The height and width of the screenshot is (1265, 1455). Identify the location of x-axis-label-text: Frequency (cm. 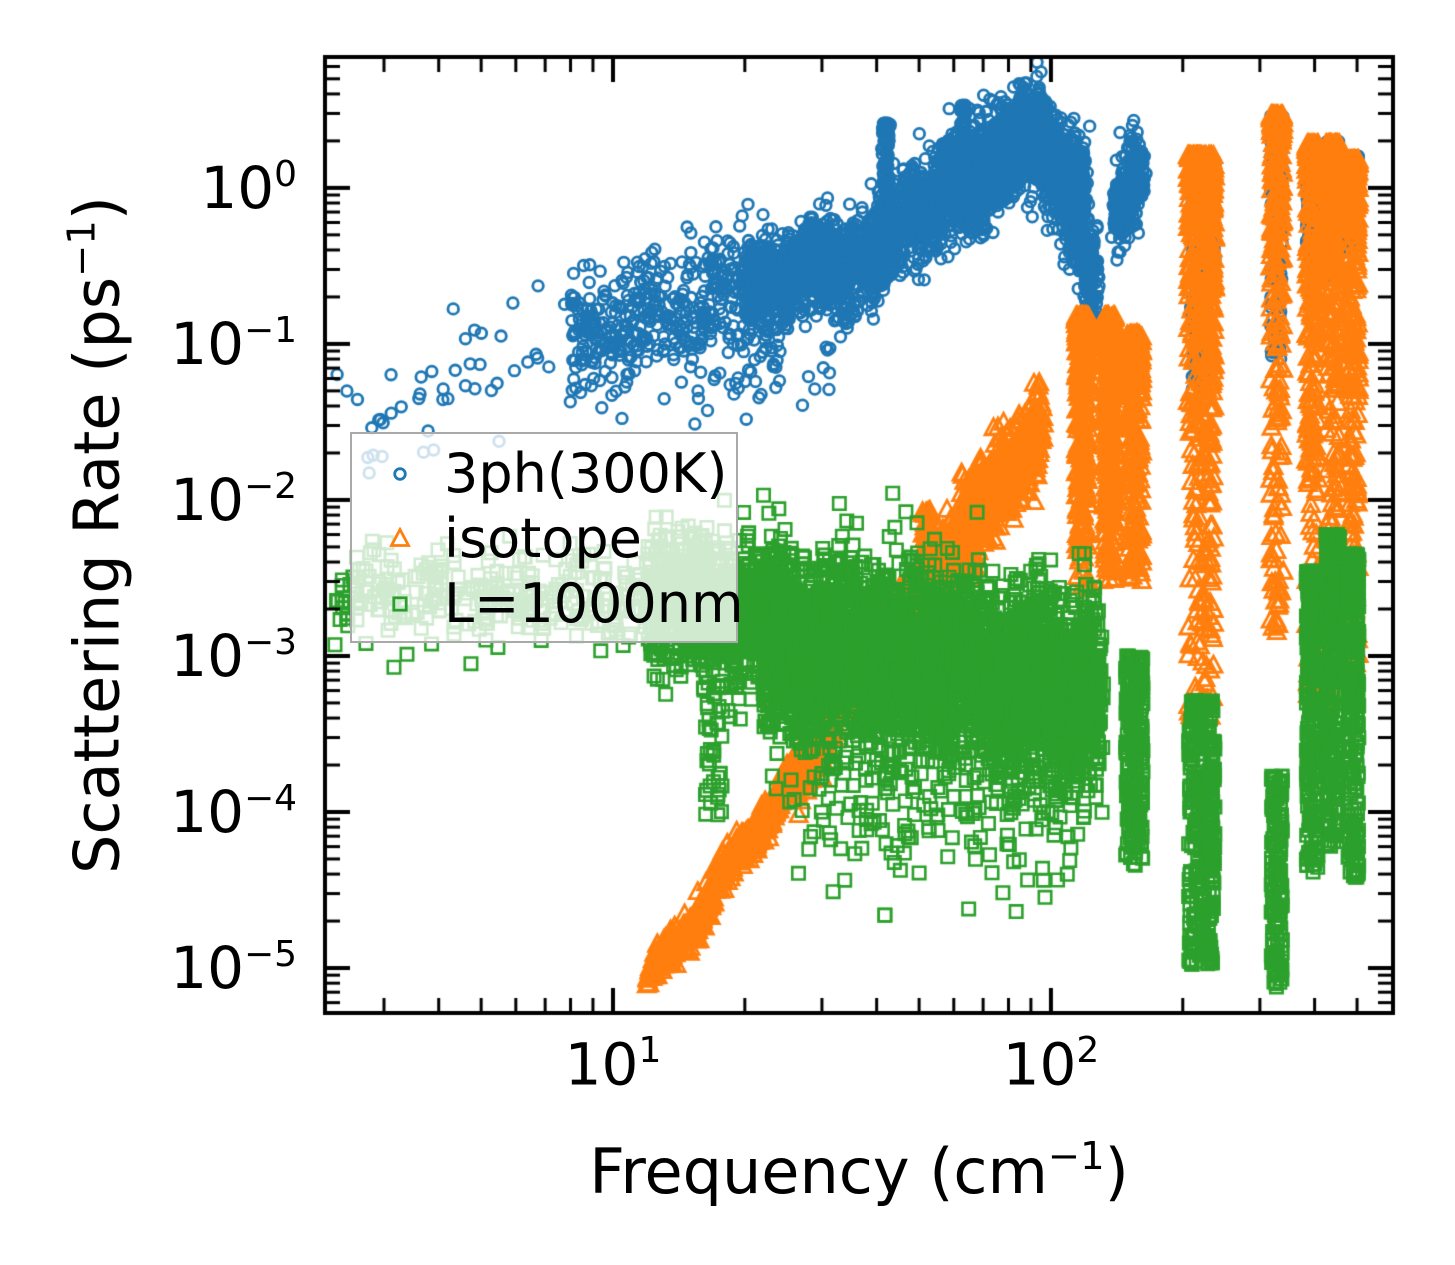
(818, 1171).